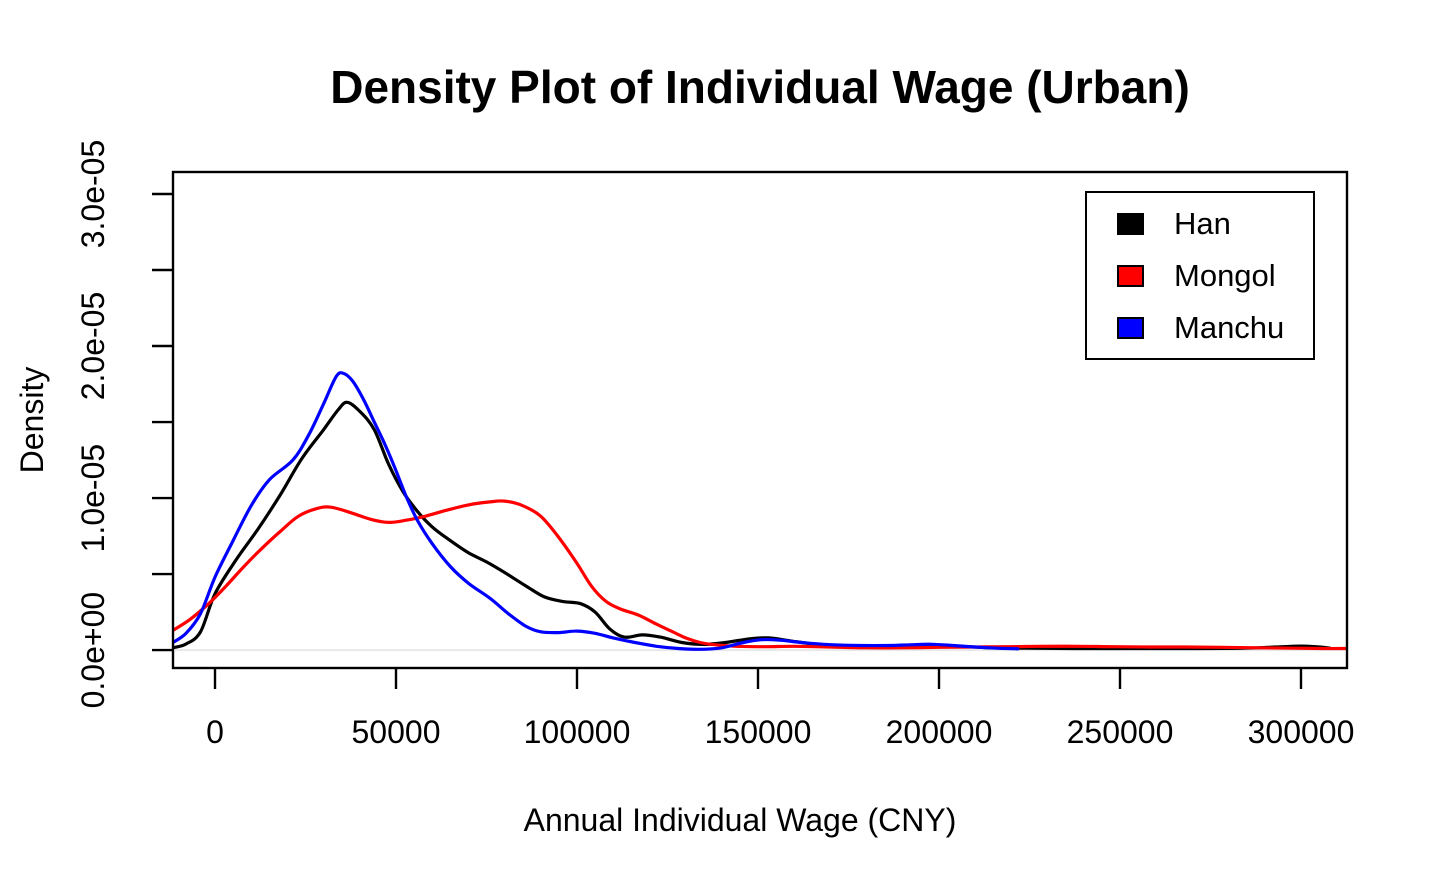  What do you see at coordinates (32, 420) in the screenshot?
I see `y-axis-title: Density` at bounding box center [32, 420].